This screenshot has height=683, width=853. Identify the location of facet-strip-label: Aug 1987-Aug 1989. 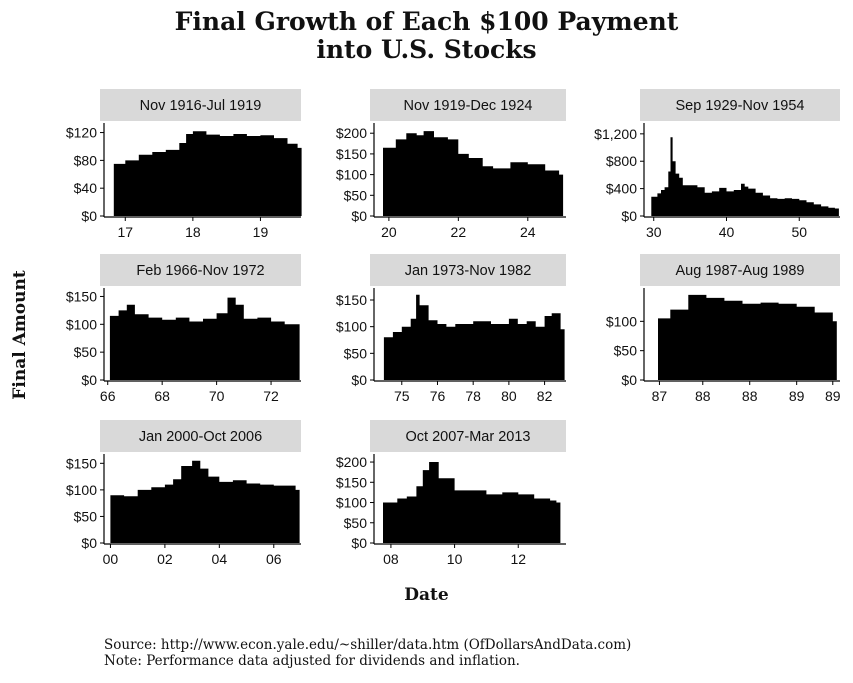
(740, 271).